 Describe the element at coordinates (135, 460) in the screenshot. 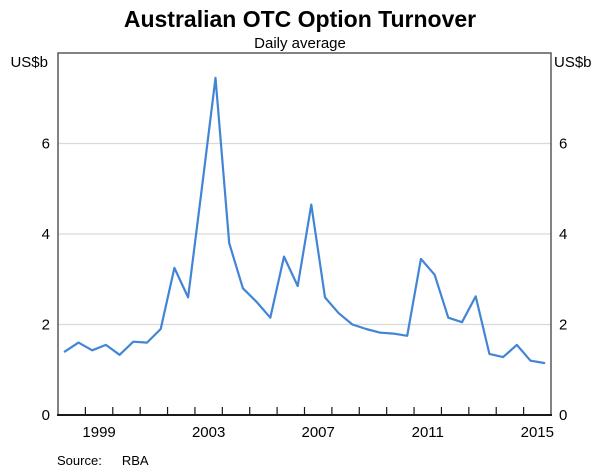

I see `source-value: RBA` at that location.